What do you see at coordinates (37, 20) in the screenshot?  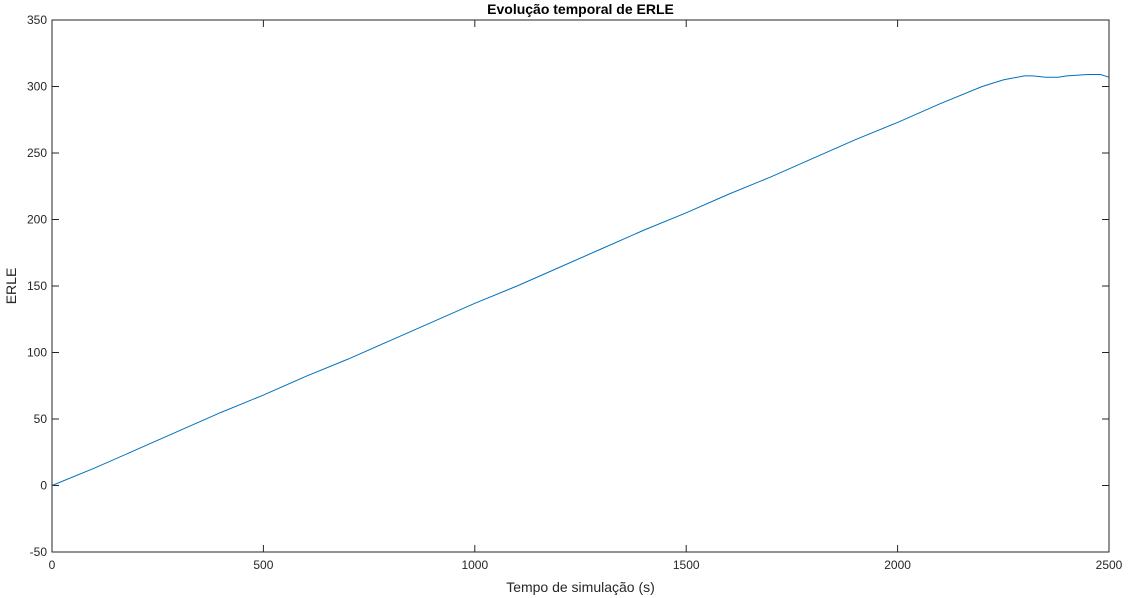 I see `y-tick-label: 350` at bounding box center [37, 20].